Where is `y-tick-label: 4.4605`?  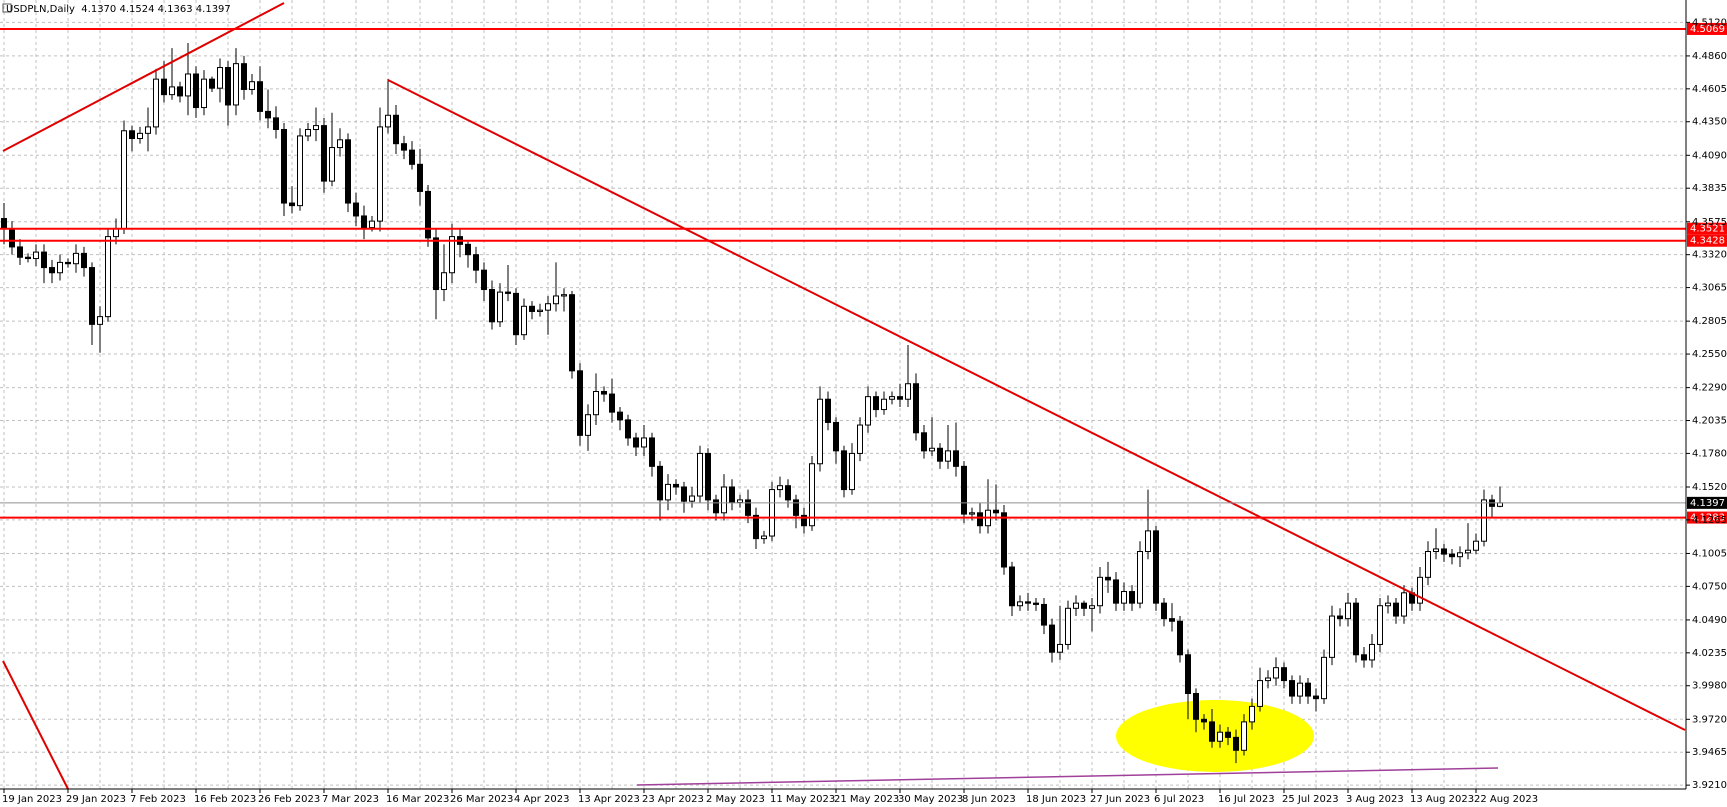 y-tick-label: 4.4605 is located at coordinates (1709, 89).